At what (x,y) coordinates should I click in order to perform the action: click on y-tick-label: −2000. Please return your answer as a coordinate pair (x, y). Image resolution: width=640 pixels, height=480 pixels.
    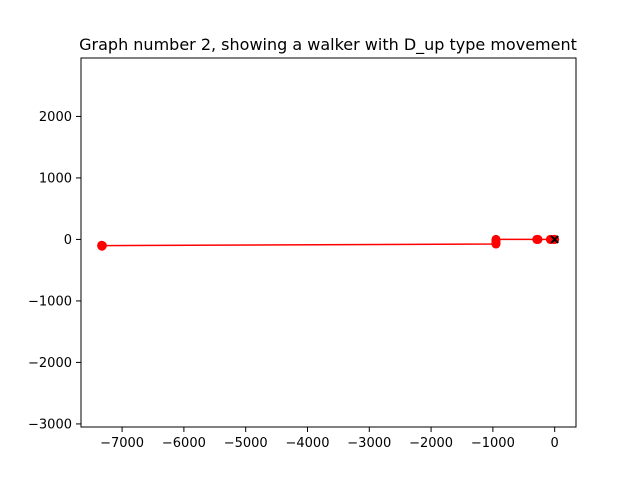
    Looking at the image, I should click on (50, 363).